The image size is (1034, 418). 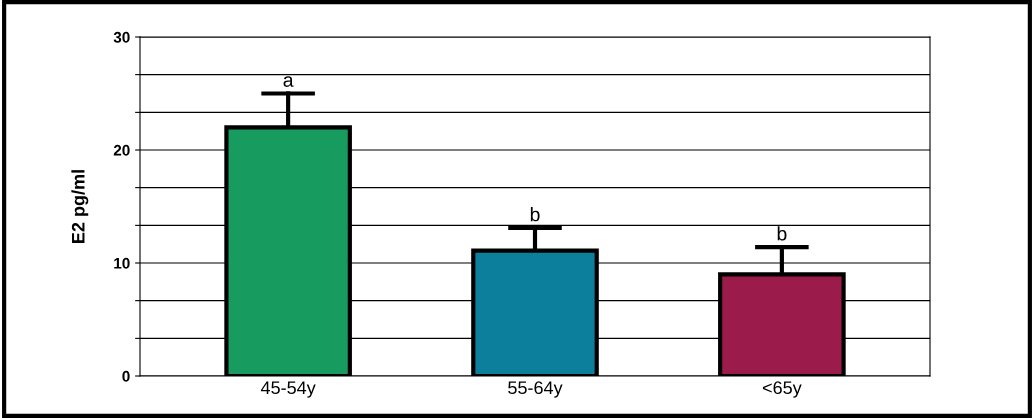 I want to click on y-tick-label: 20, so click(x=121, y=150).